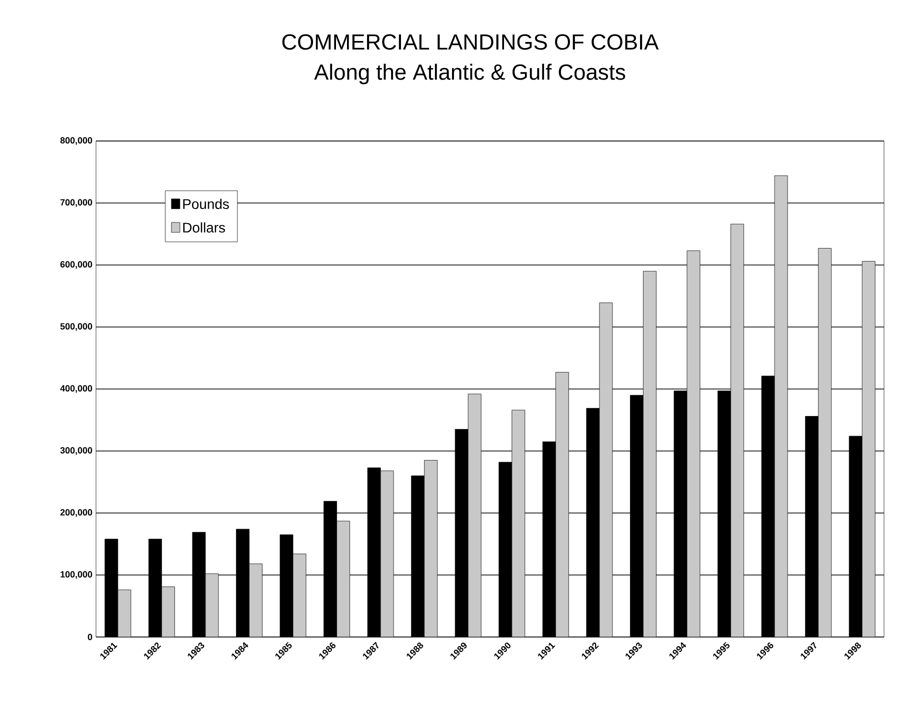 The image size is (902, 714). Describe the element at coordinates (76, 451) in the screenshot. I see `y-tick-label: 300,000` at that location.